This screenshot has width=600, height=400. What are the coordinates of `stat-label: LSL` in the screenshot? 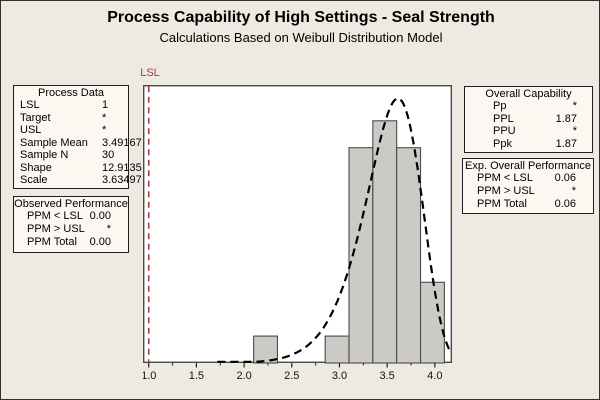 It's located at (30, 105).